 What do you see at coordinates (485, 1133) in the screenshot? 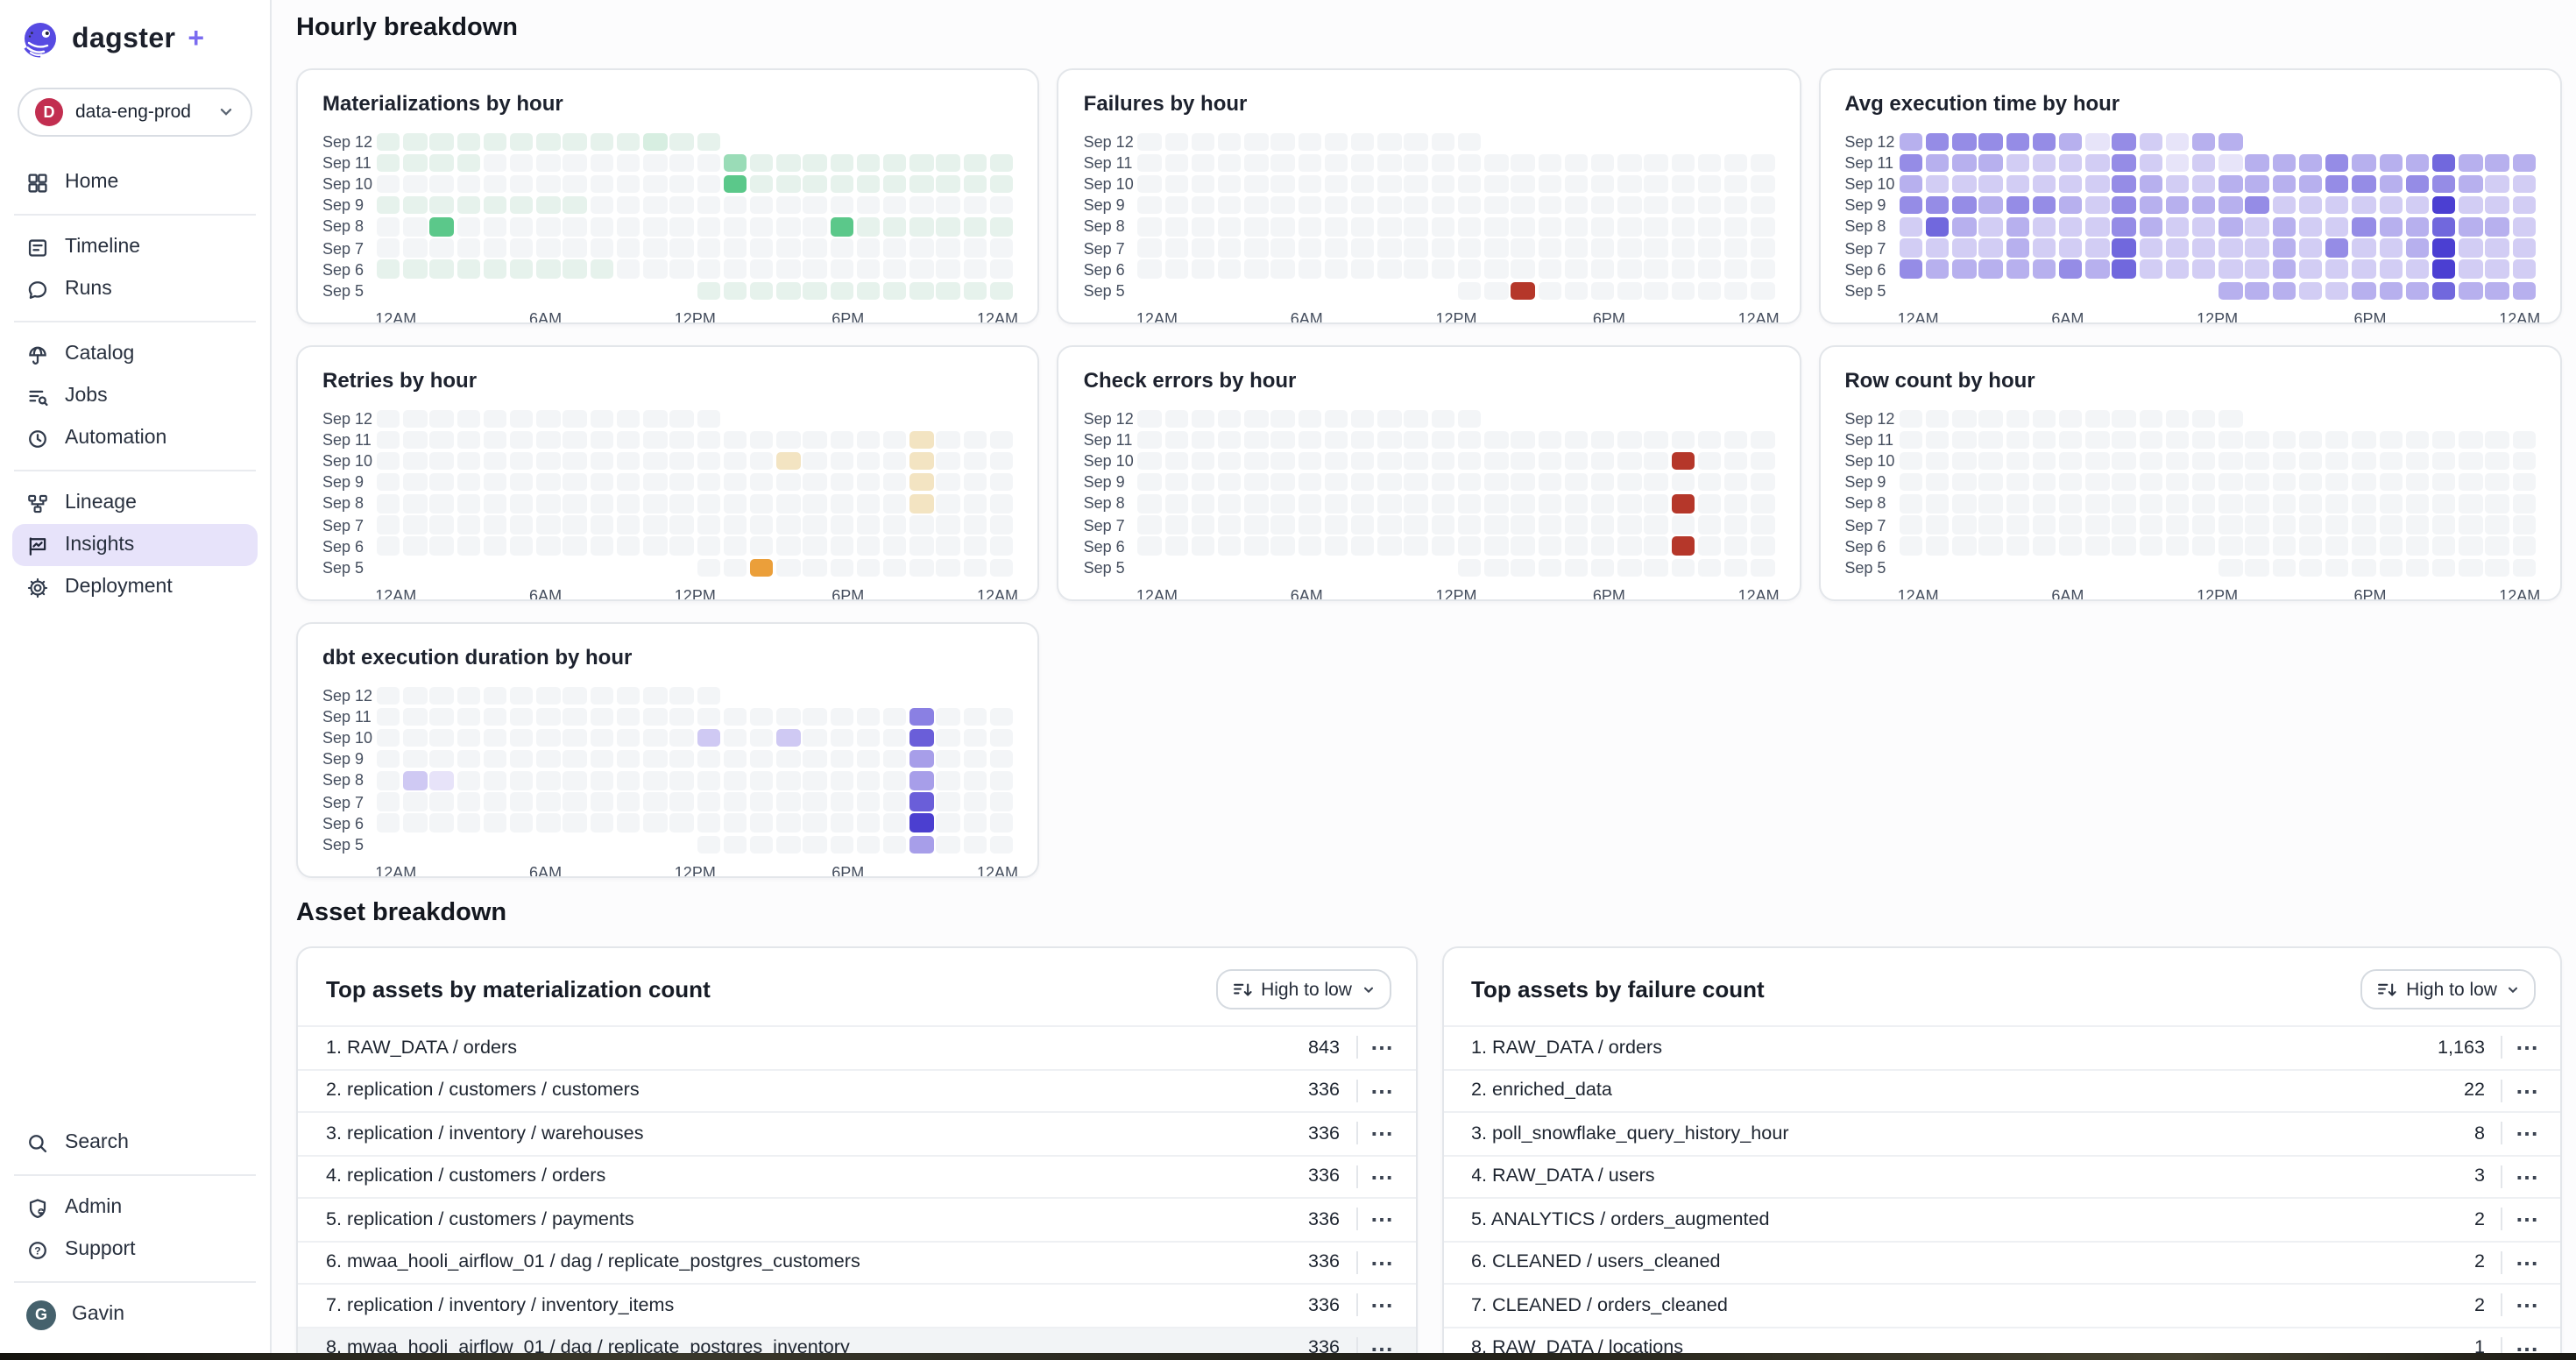
I see `asset-name: 3. replication / inventory / warehouses` at bounding box center [485, 1133].